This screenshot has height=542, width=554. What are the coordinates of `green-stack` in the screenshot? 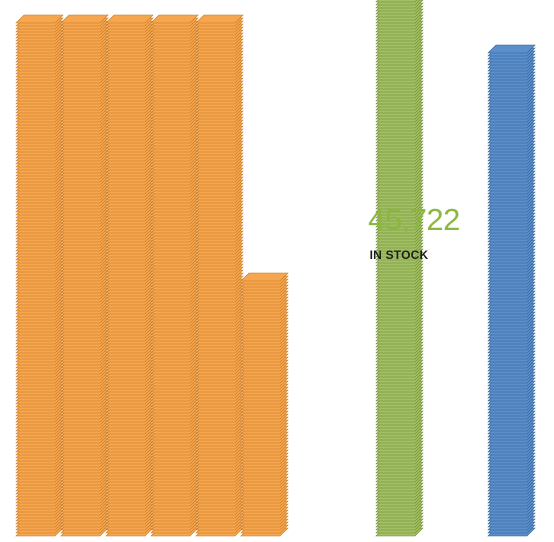 It's located at (399, 268).